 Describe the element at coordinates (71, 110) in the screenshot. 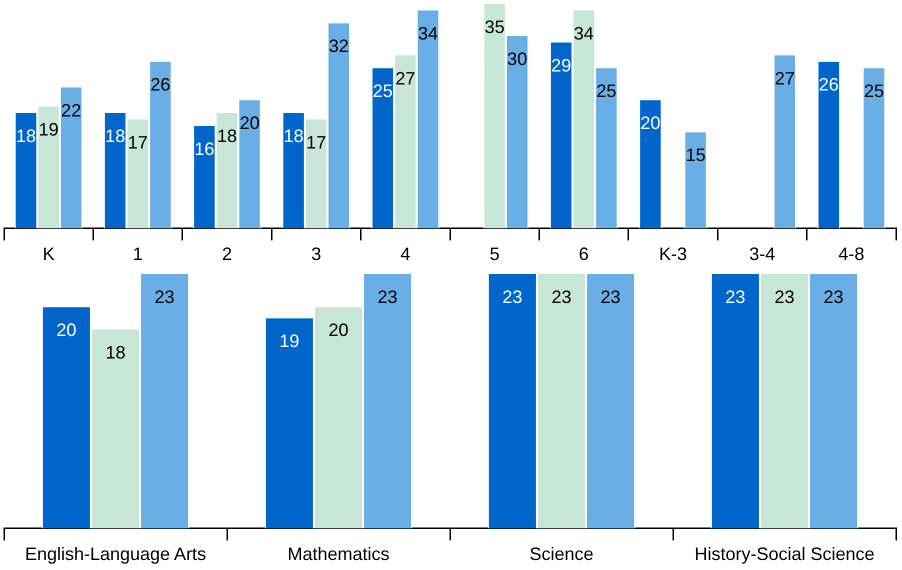

I see `data-label: 22` at that location.